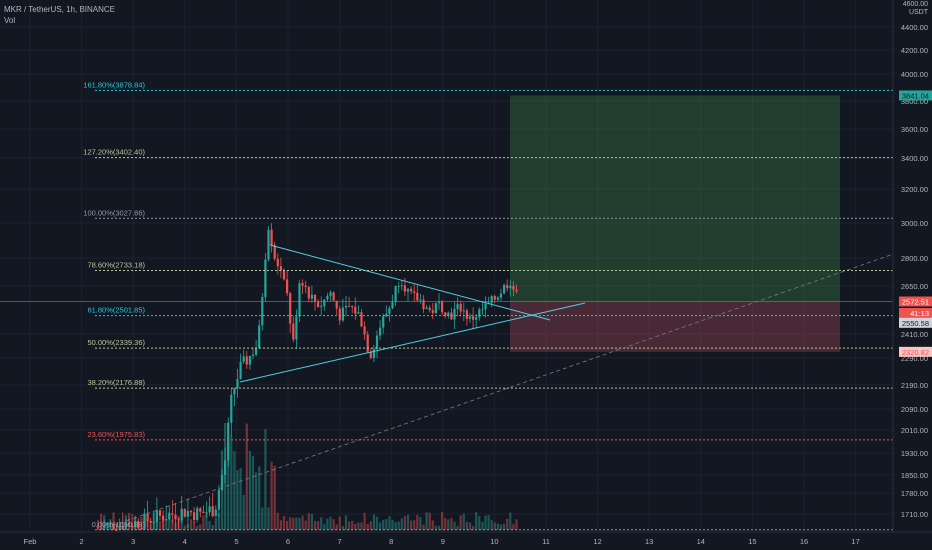 The image size is (932, 550). What do you see at coordinates (675, 326) in the screenshot?
I see `stop-loss-zone` at bounding box center [675, 326].